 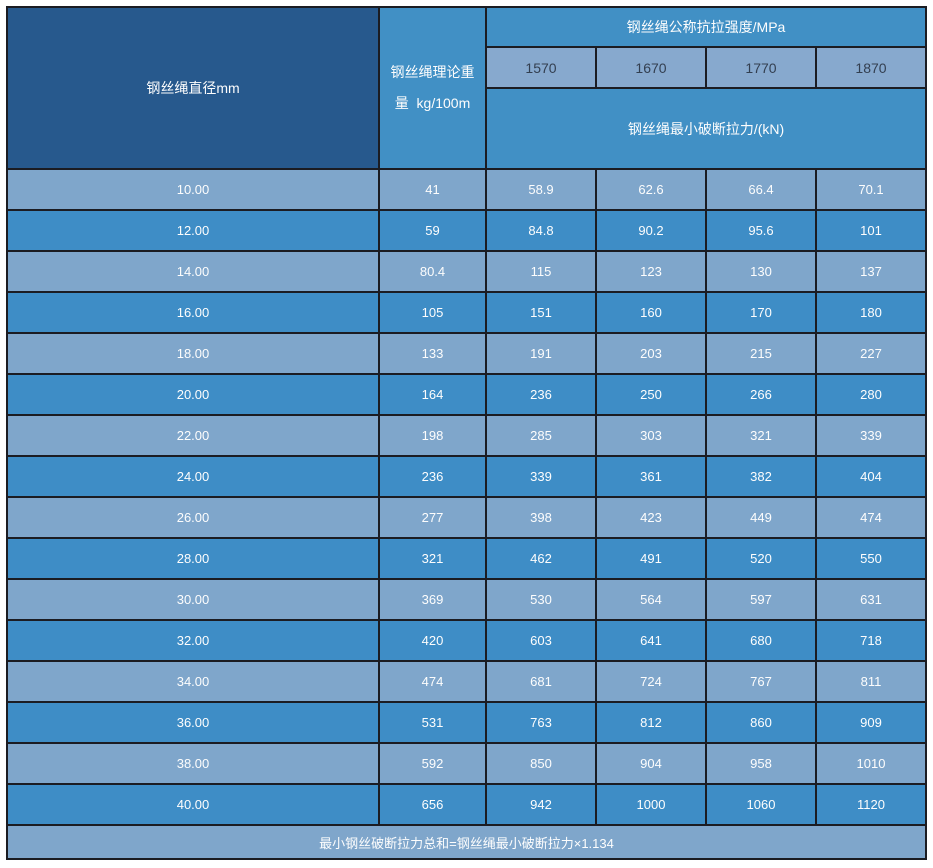 What do you see at coordinates (432, 103) in the screenshot?
I see `header-weight-line-2: 量 kg/100m` at bounding box center [432, 103].